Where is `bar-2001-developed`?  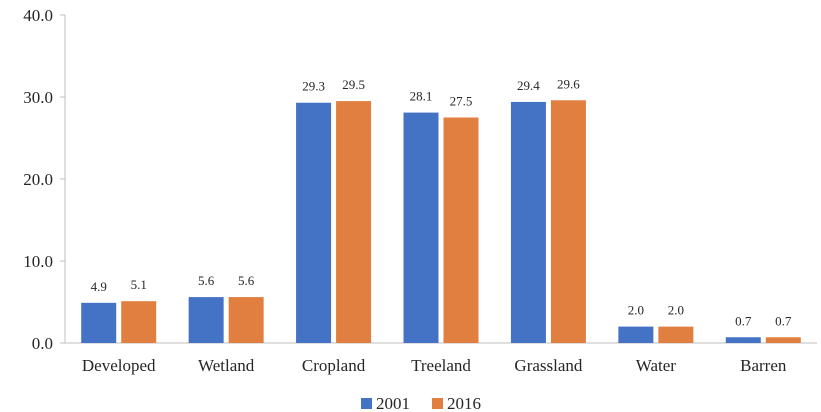
bar-2001-developed is located at coordinates (99, 322).